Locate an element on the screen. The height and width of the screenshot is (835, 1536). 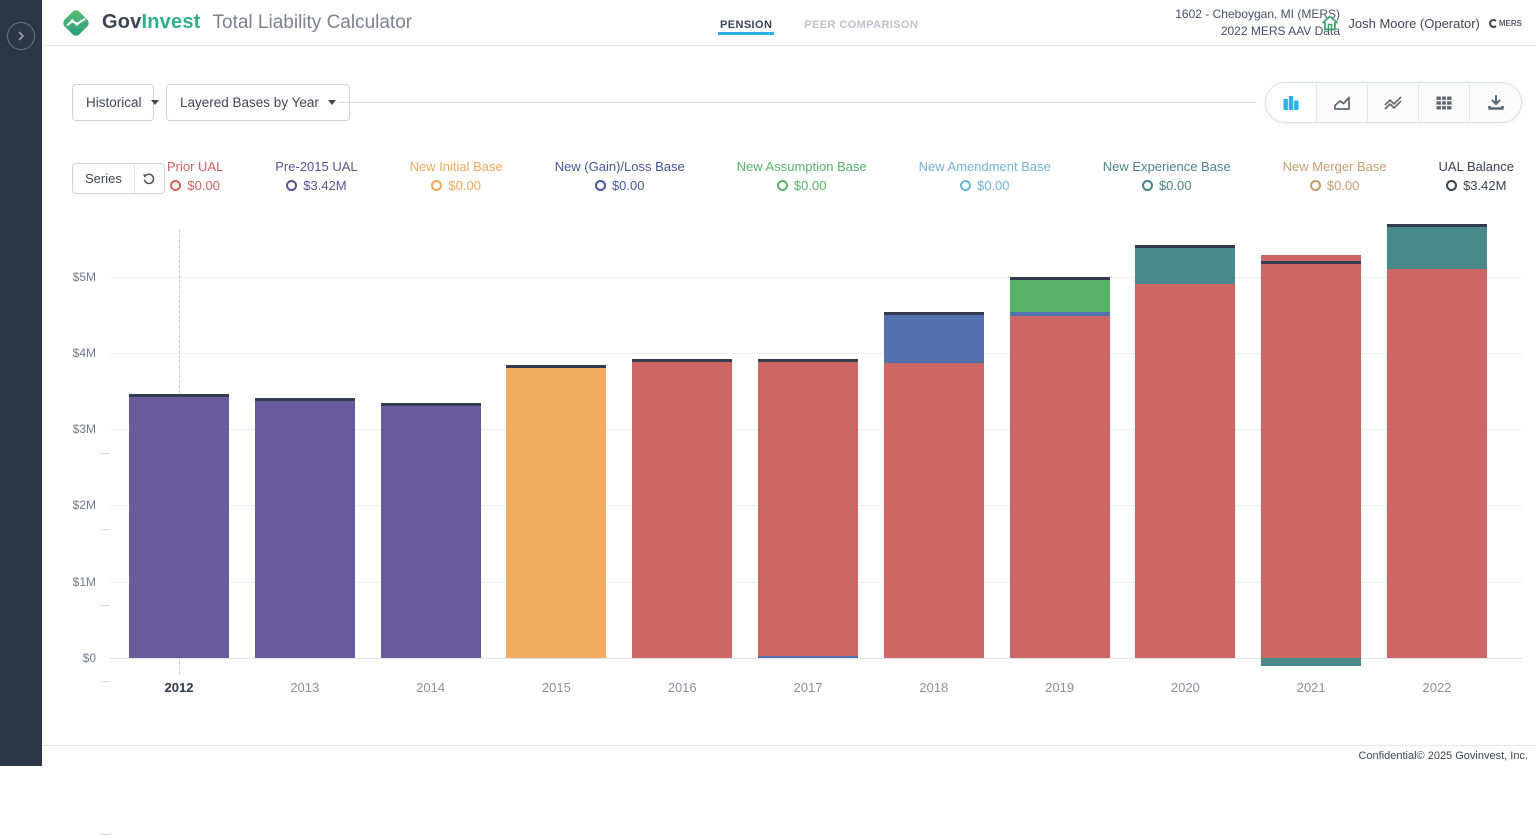
reset-icon is located at coordinates (149, 179).